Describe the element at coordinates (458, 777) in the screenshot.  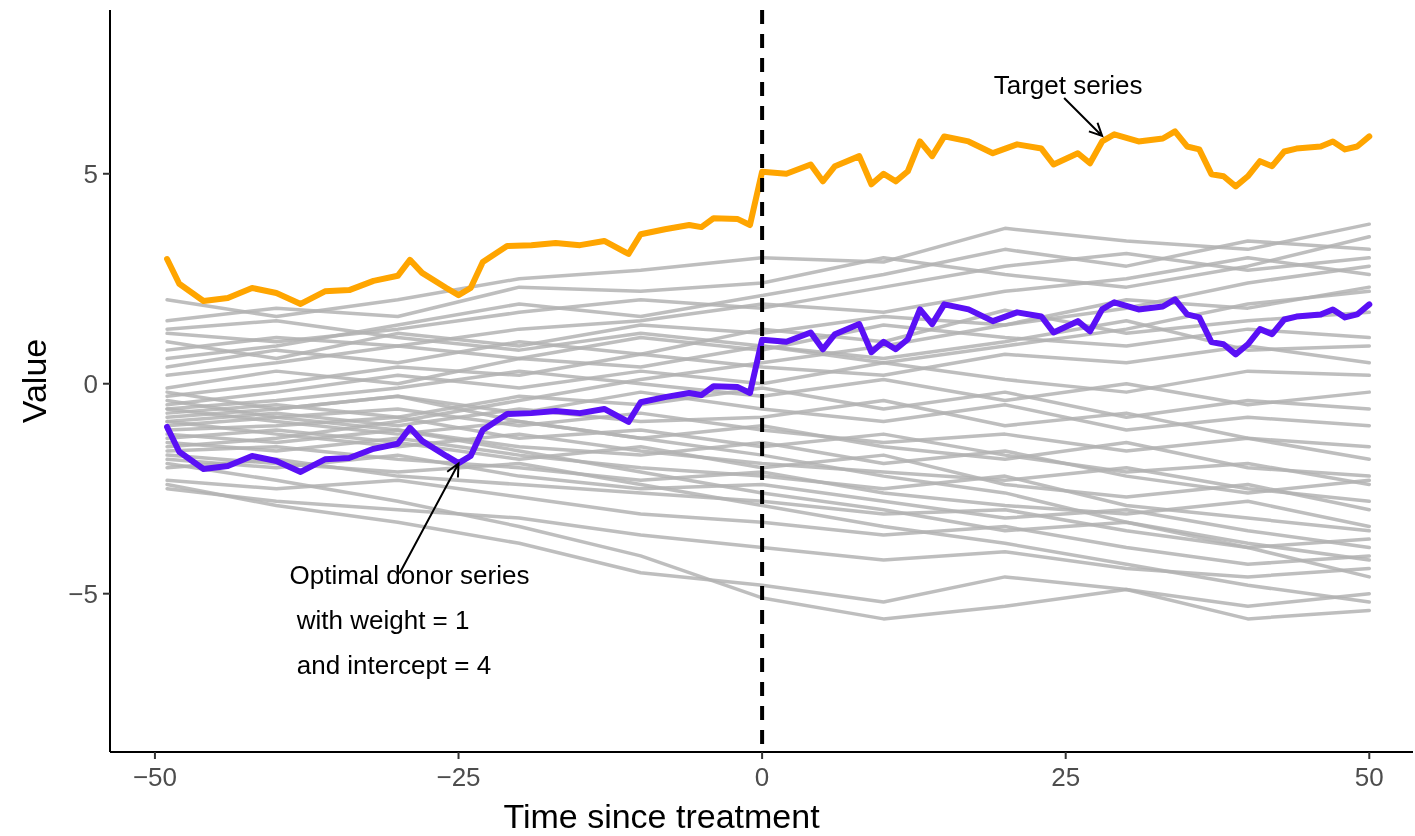
I see `x-tick-label: −25` at that location.